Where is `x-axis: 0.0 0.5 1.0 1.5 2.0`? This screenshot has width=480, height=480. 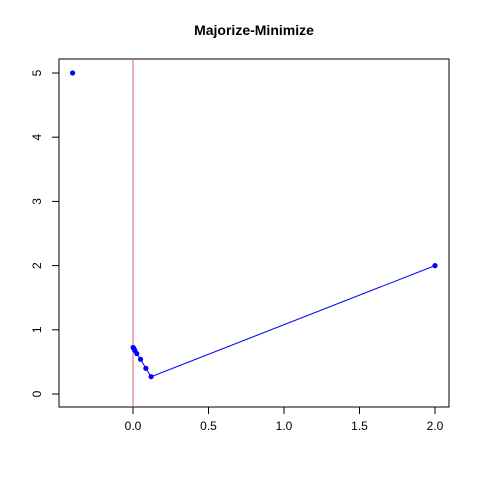
x-axis: 0.0 0.5 1.0 1.5 2.0 is located at coordinates (284, 419).